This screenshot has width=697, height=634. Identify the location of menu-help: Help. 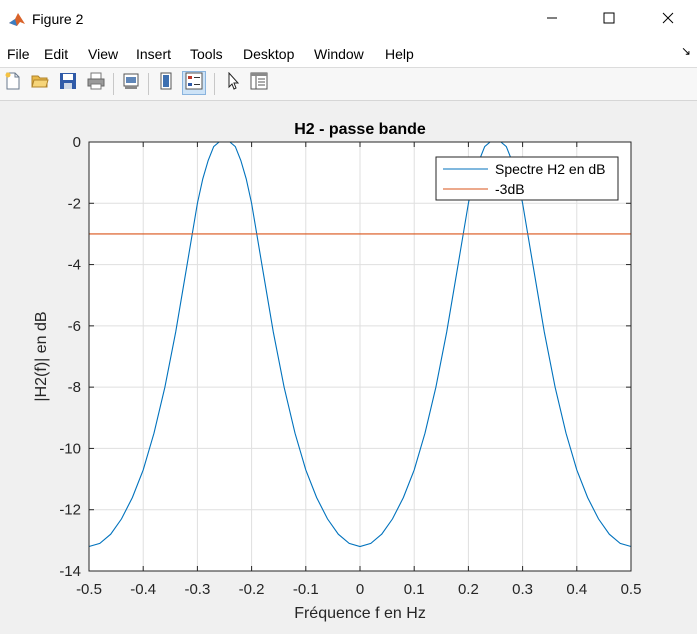
(399, 54).